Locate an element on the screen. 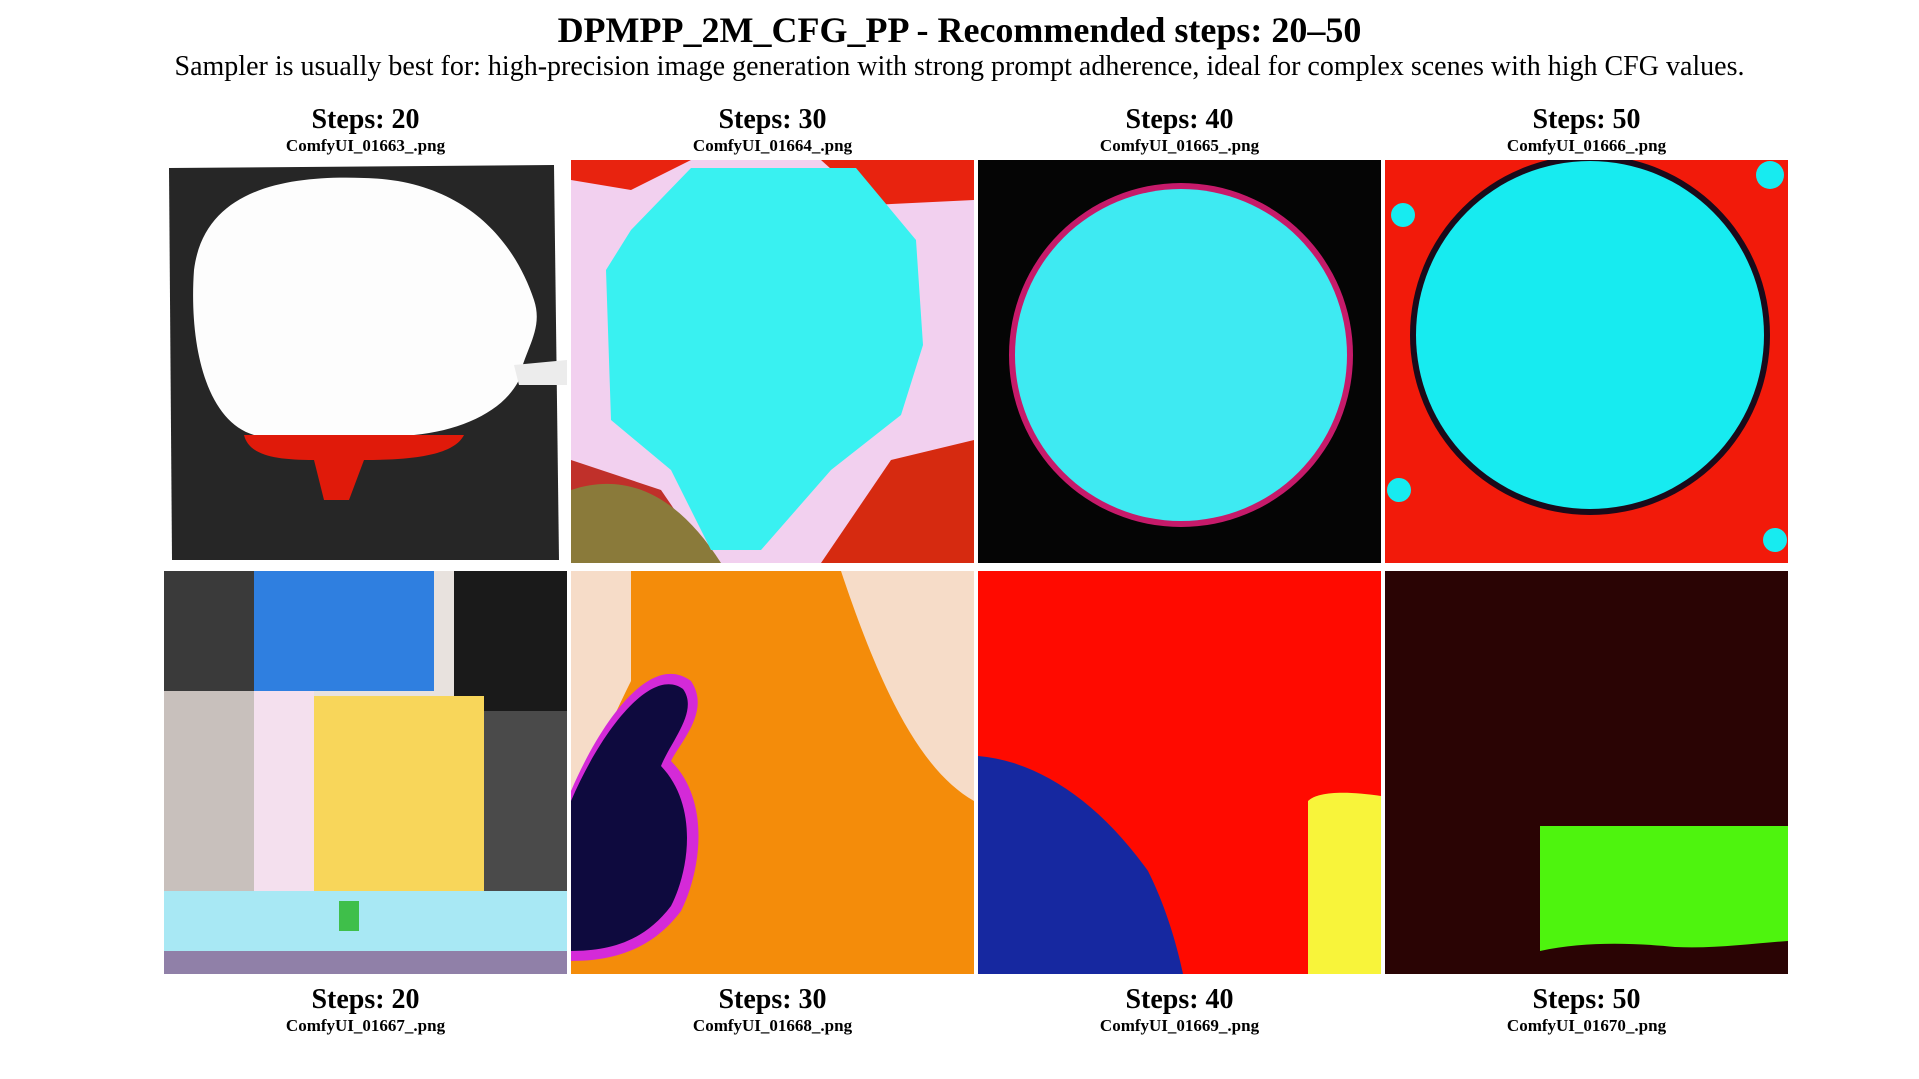 The image size is (1919, 1079). caption-bottom-1: Steps: 20 ComfyUI_01667_.png is located at coordinates (365, 1010).